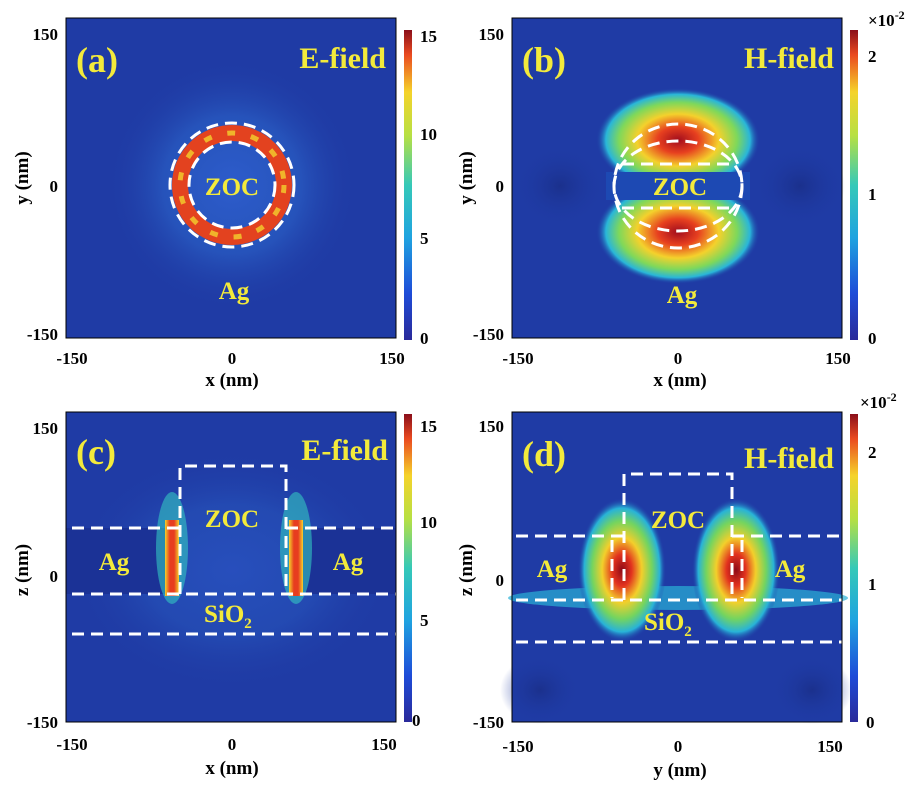  Describe the element at coordinates (416, 720) in the screenshot. I see `panel-c-cbtick-0: 0` at that location.